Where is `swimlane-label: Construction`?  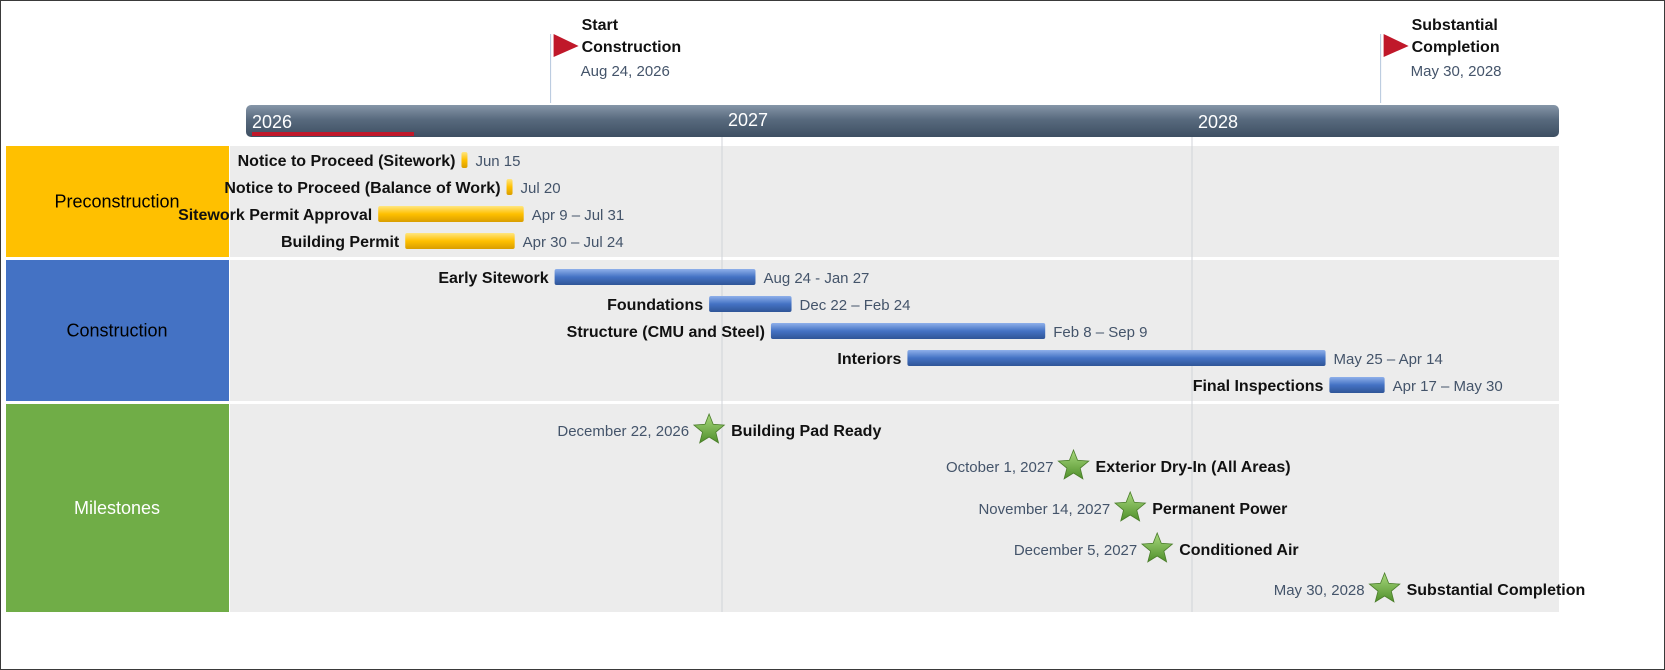 swimlane-label: Construction is located at coordinates (116, 331).